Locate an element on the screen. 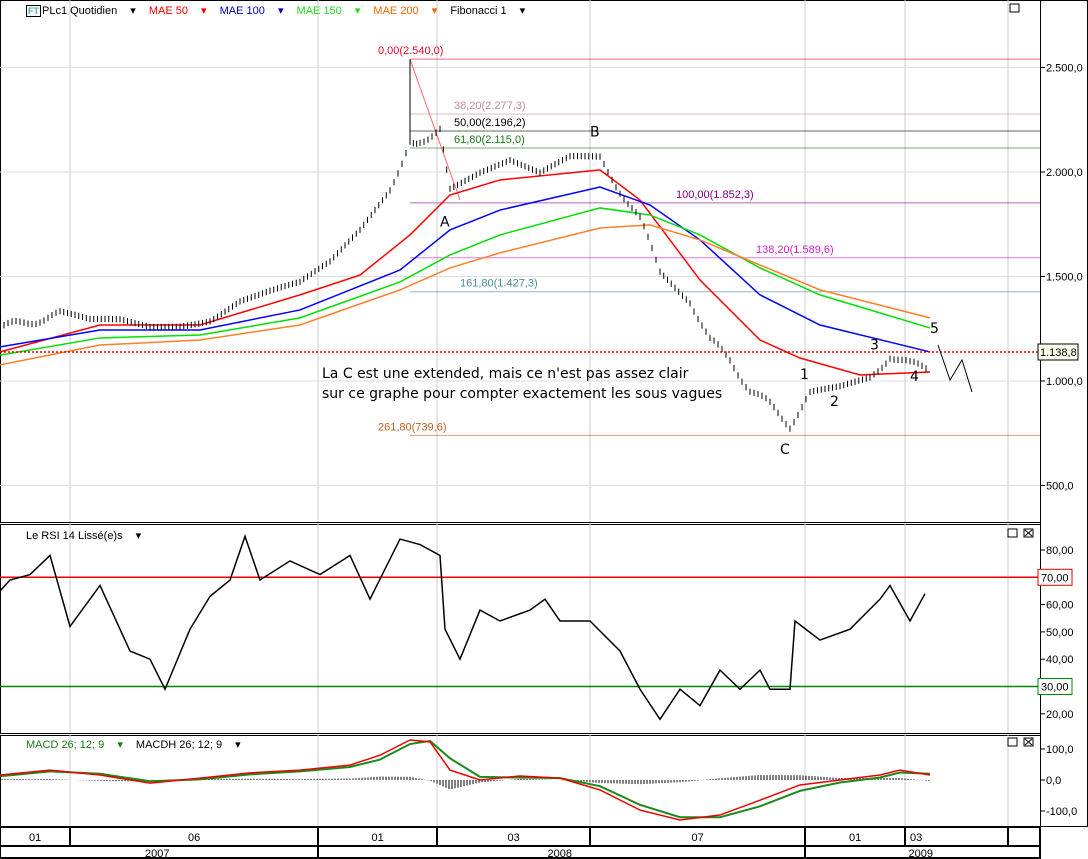  fib-label: 38,20(2.277,3) is located at coordinates (490, 106).